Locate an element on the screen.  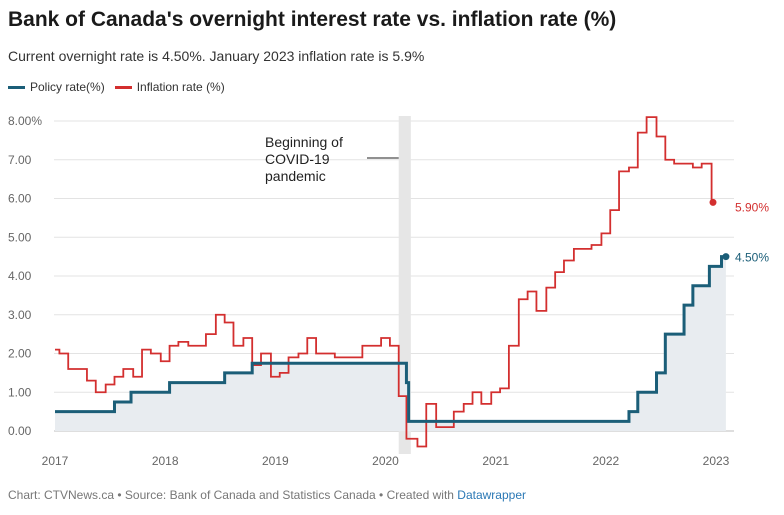
legend-label-policy: Policy rate(%) is located at coordinates (67, 87).